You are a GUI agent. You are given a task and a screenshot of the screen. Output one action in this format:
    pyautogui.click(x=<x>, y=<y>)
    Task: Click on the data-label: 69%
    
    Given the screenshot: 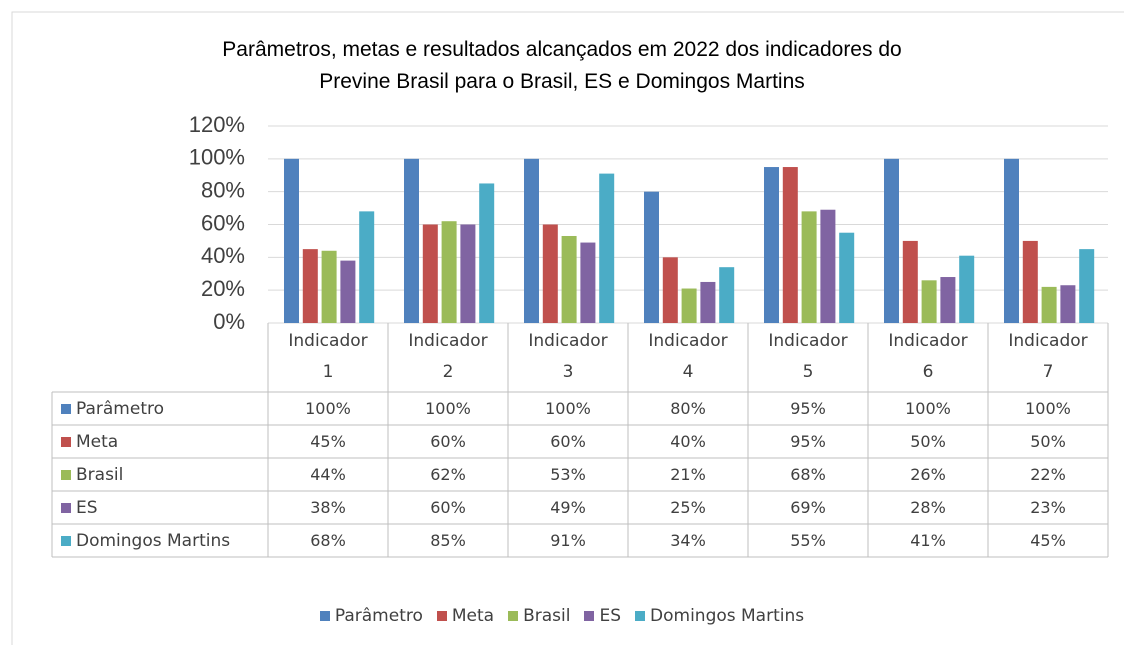 What is the action you would take?
    pyautogui.click(x=808, y=507)
    